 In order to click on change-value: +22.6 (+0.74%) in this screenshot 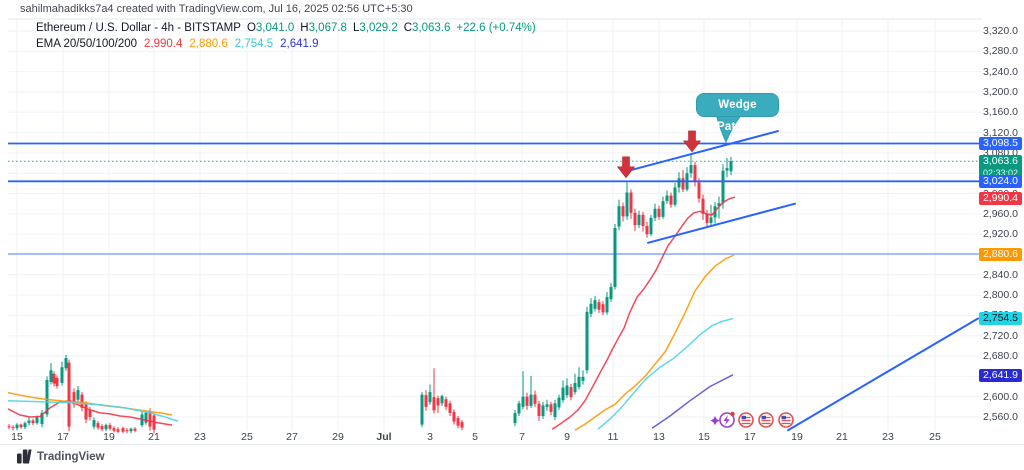, I will do `click(496, 28)`.